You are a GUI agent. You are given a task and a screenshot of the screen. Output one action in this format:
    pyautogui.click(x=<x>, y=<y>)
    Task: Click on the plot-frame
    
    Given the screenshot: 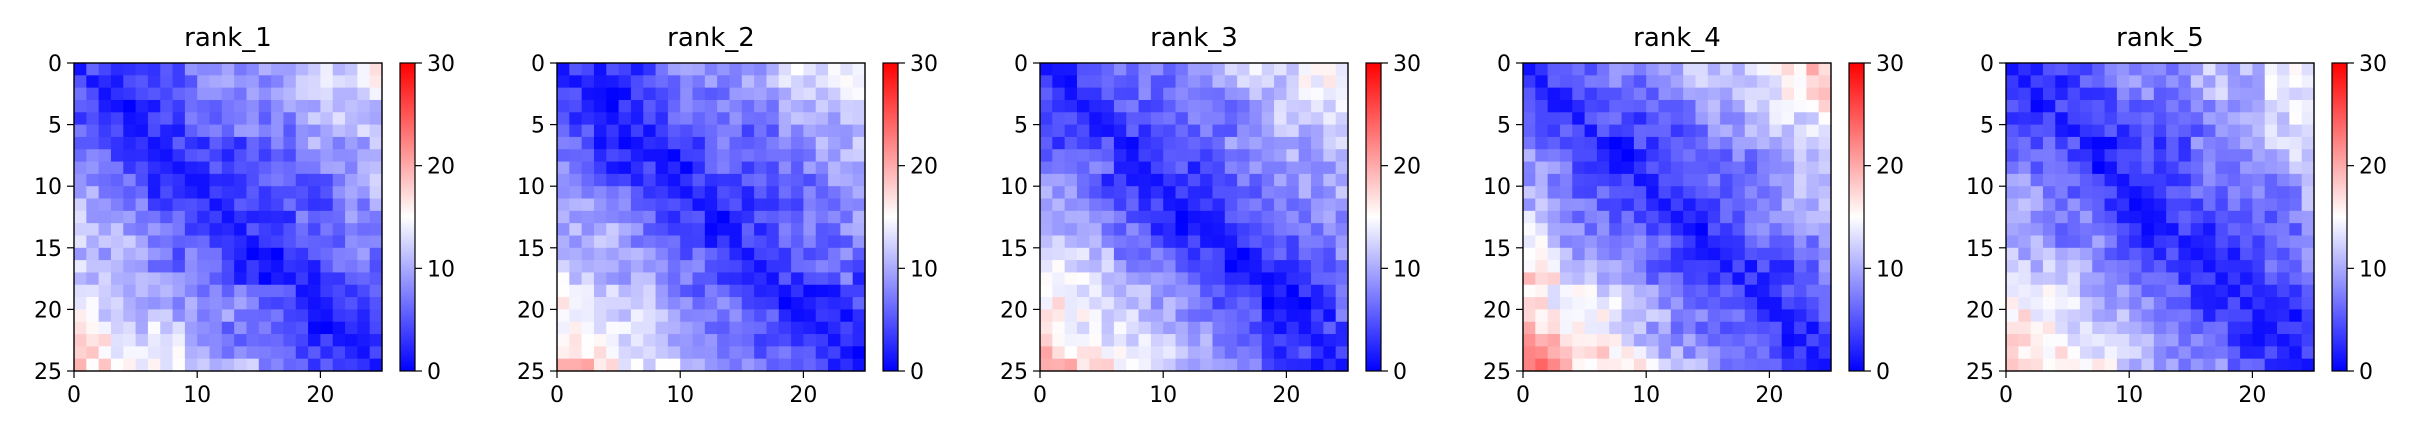 What is the action you would take?
    pyautogui.click(x=228, y=217)
    